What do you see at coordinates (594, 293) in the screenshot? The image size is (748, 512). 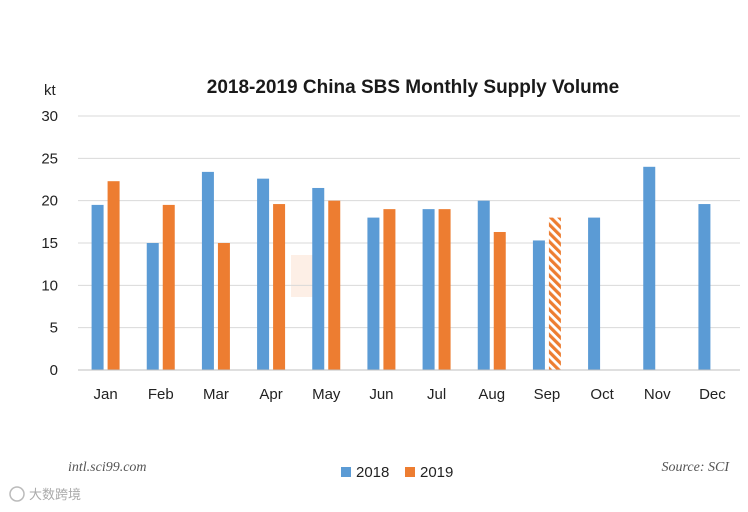 I see `bar-2018-oct` at bounding box center [594, 293].